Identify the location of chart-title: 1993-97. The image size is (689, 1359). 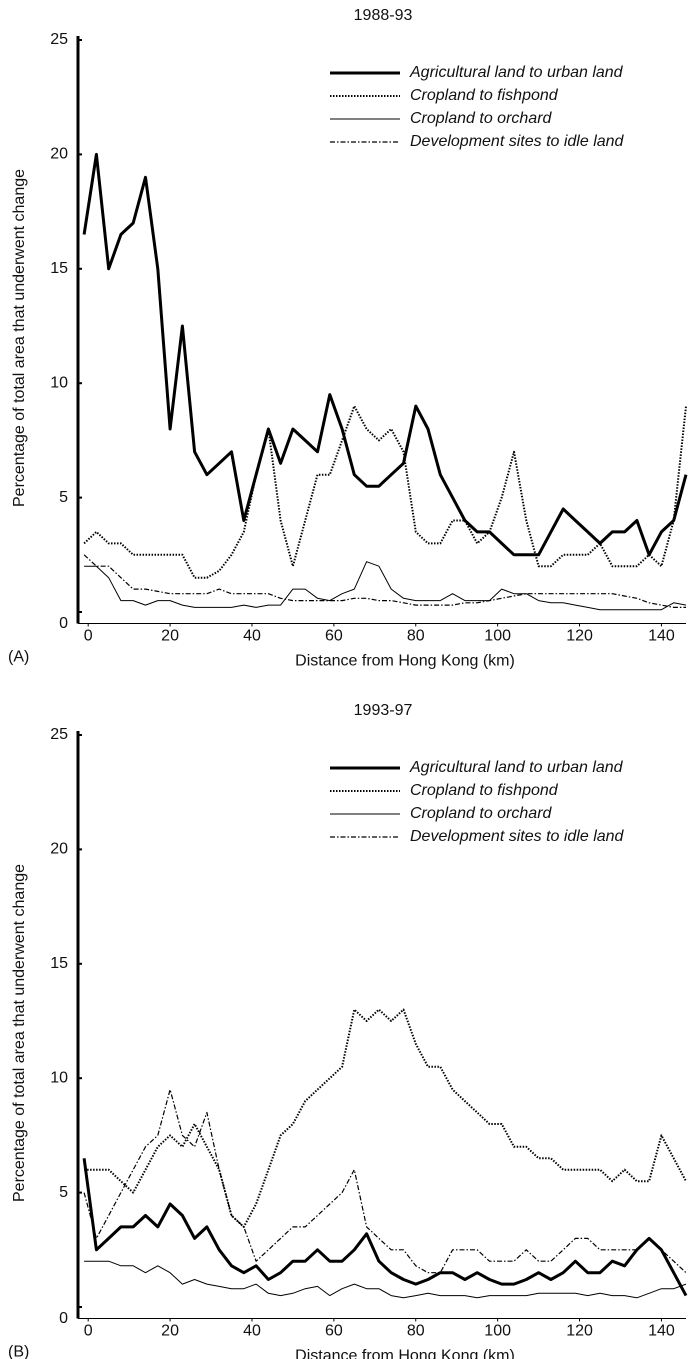
(383, 710).